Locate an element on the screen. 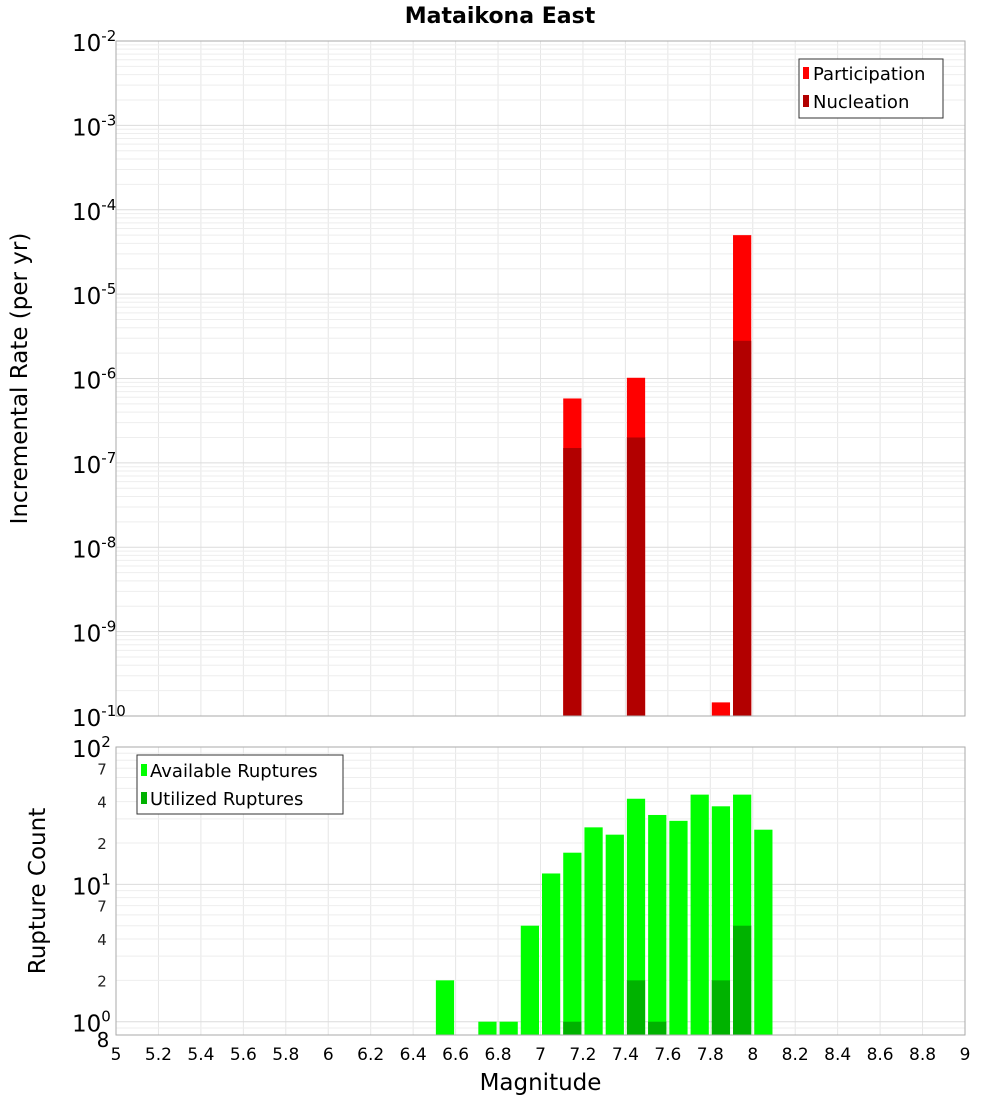 This screenshot has width=1000, height=1100. y-tick-exponent: -9 is located at coordinates (108, 627).